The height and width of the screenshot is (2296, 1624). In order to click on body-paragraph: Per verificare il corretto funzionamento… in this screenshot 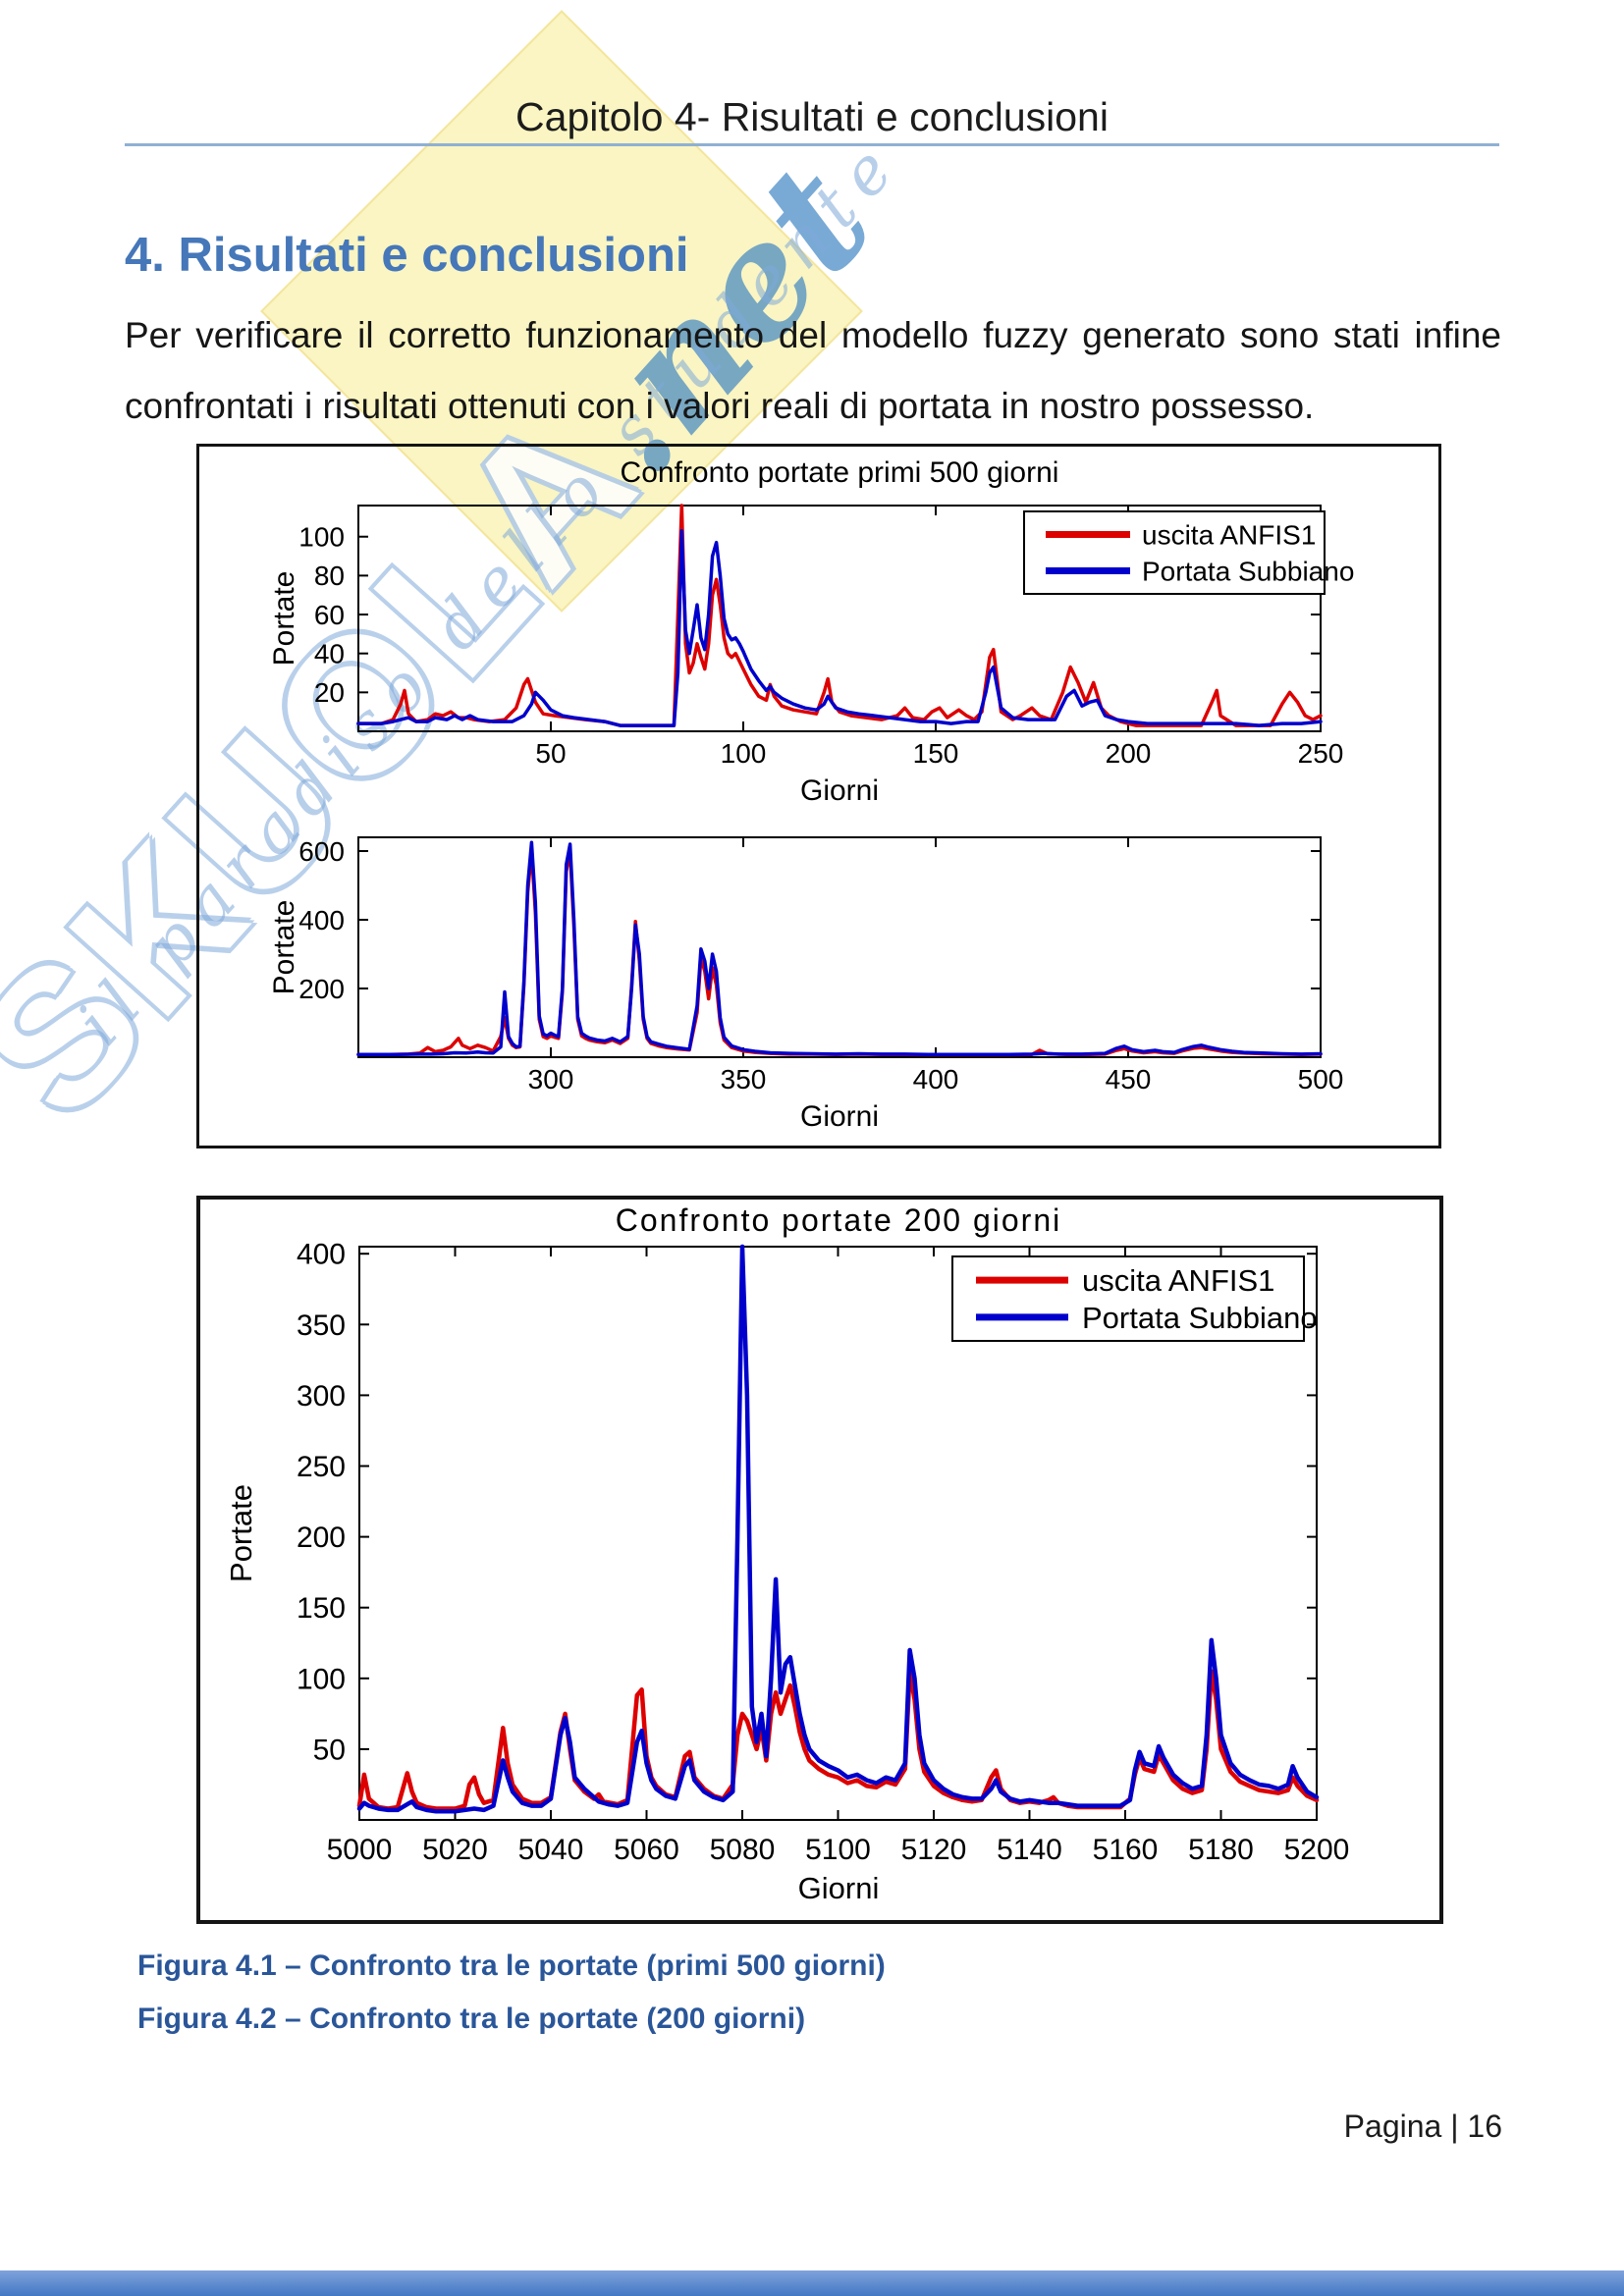, I will do `click(813, 371)`.